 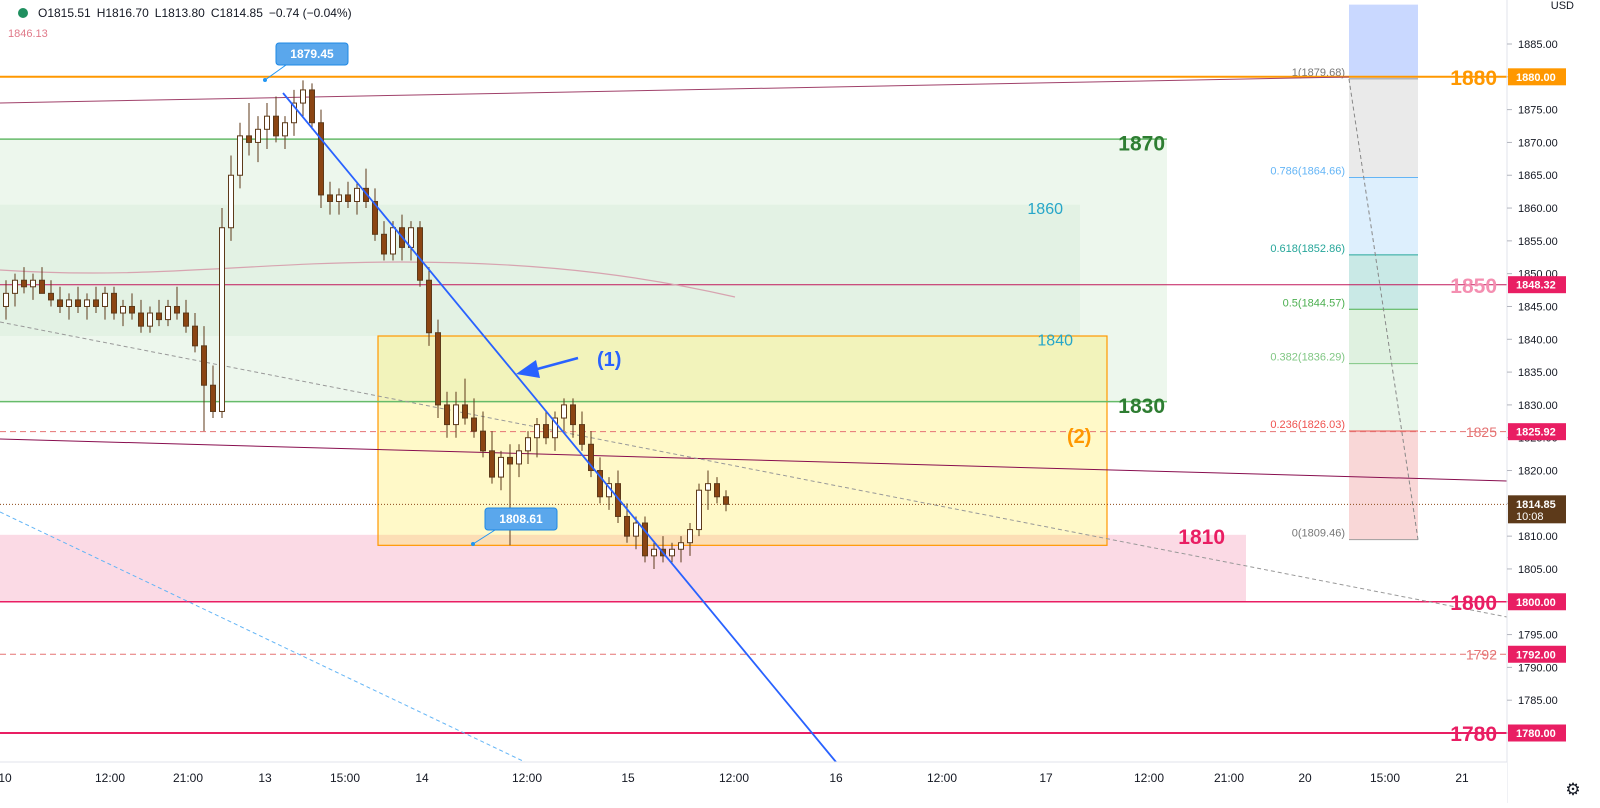 I want to click on level-text-1810: 1810, so click(x=1201, y=537).